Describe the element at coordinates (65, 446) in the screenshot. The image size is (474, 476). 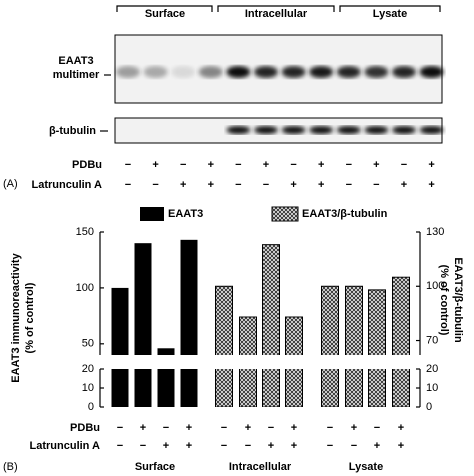
I see `row-label: Latrunculin A` at that location.